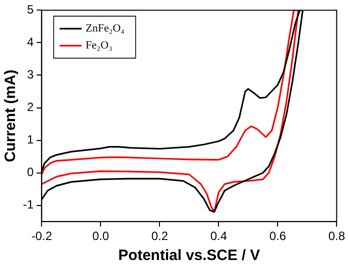 This screenshot has width=348, height=265. I want to click on y-tick-label: 1, so click(30, 139).